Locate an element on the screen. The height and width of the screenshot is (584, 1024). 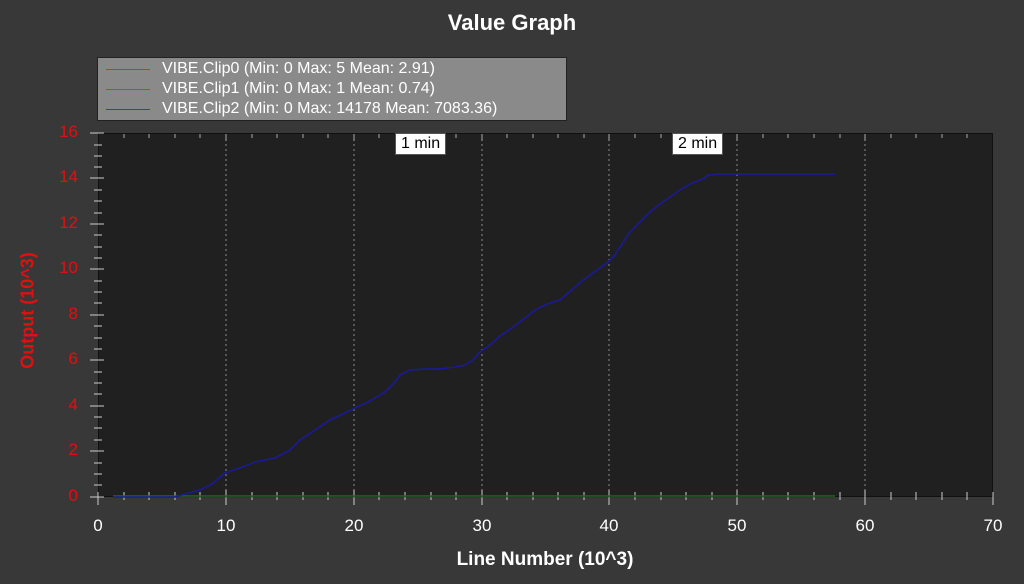
ytick-8: 8 is located at coordinates (73, 313).